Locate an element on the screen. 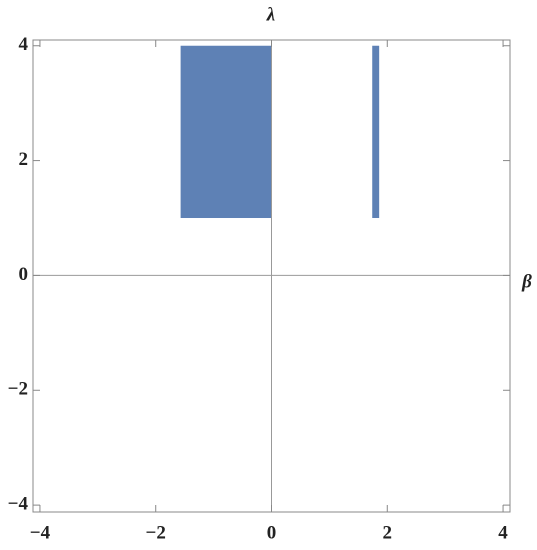  y-tick-label: 4 is located at coordinates (24, 44).